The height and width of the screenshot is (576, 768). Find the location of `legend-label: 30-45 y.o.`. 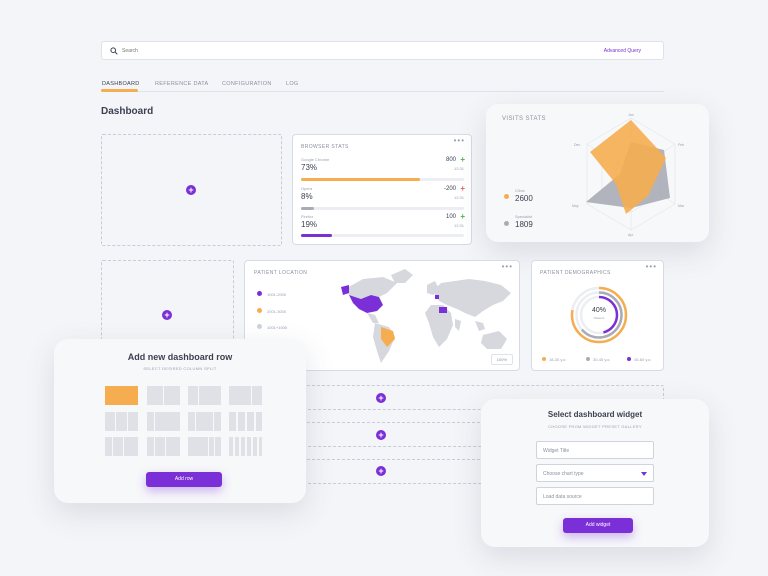

legend-label: 30-45 y.o. is located at coordinates (602, 359).